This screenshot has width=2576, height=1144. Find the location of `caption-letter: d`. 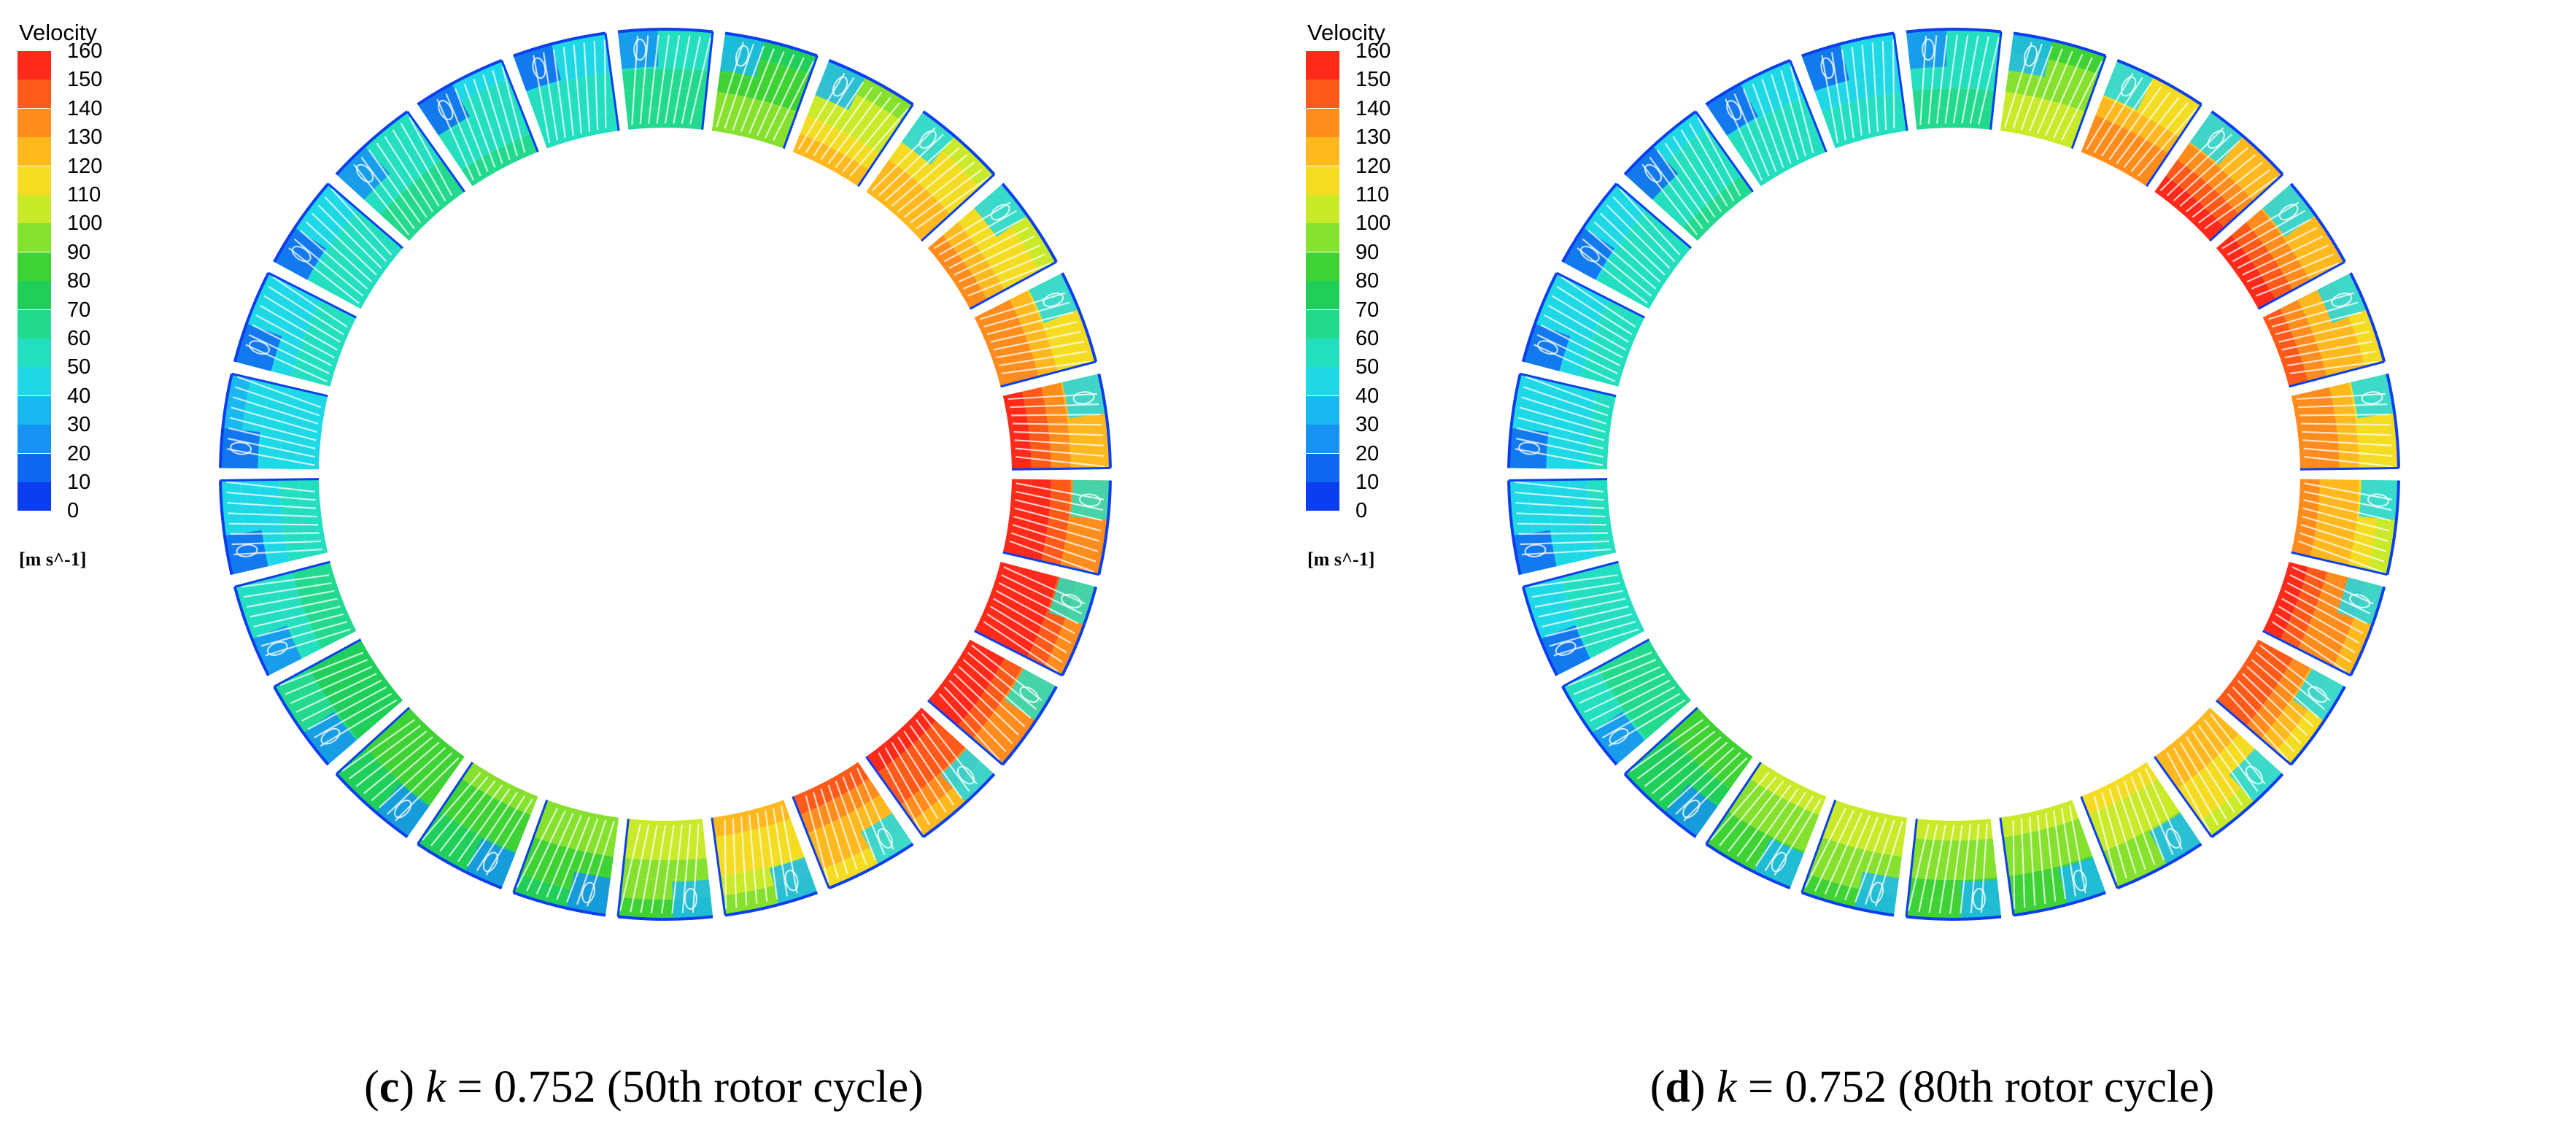

caption-letter: d is located at coordinates (1677, 1087).